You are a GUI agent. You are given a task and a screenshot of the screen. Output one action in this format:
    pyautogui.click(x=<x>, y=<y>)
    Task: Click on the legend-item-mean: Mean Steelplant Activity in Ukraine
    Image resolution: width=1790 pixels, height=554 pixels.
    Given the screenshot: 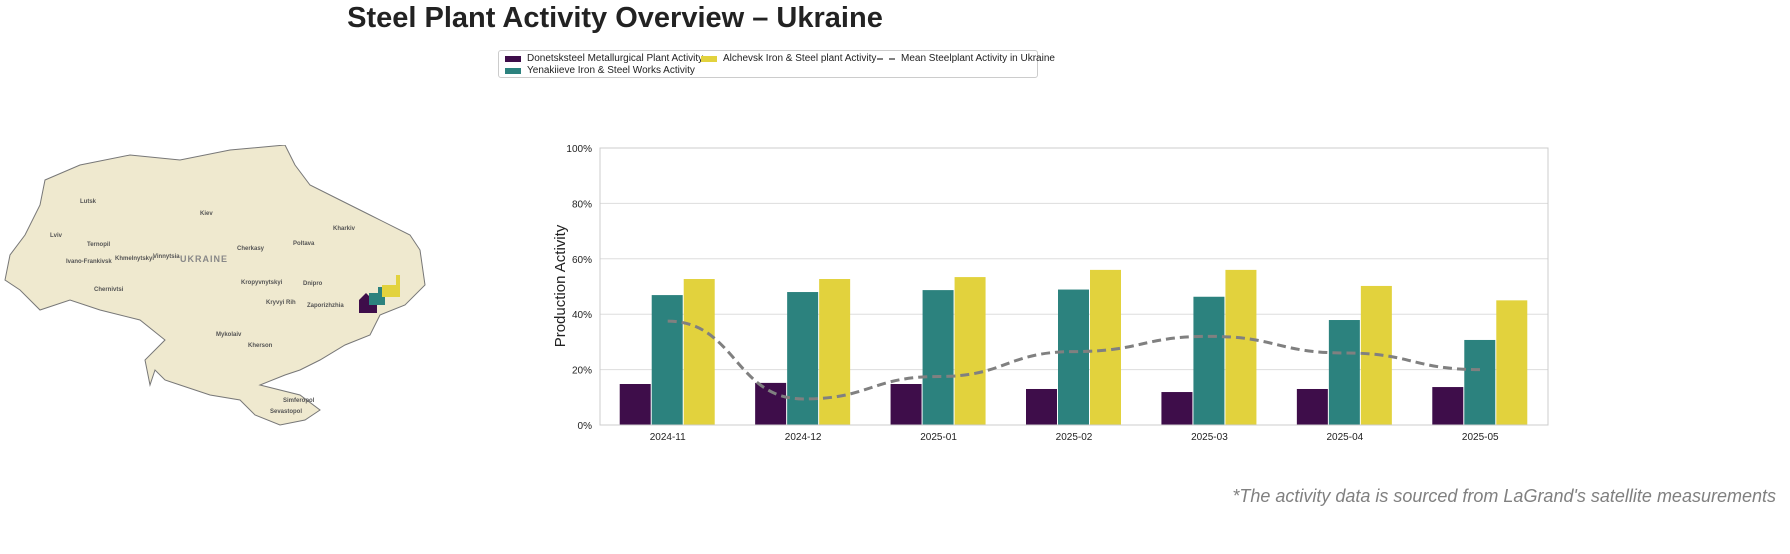 What is the action you would take?
    pyautogui.click(x=966, y=58)
    